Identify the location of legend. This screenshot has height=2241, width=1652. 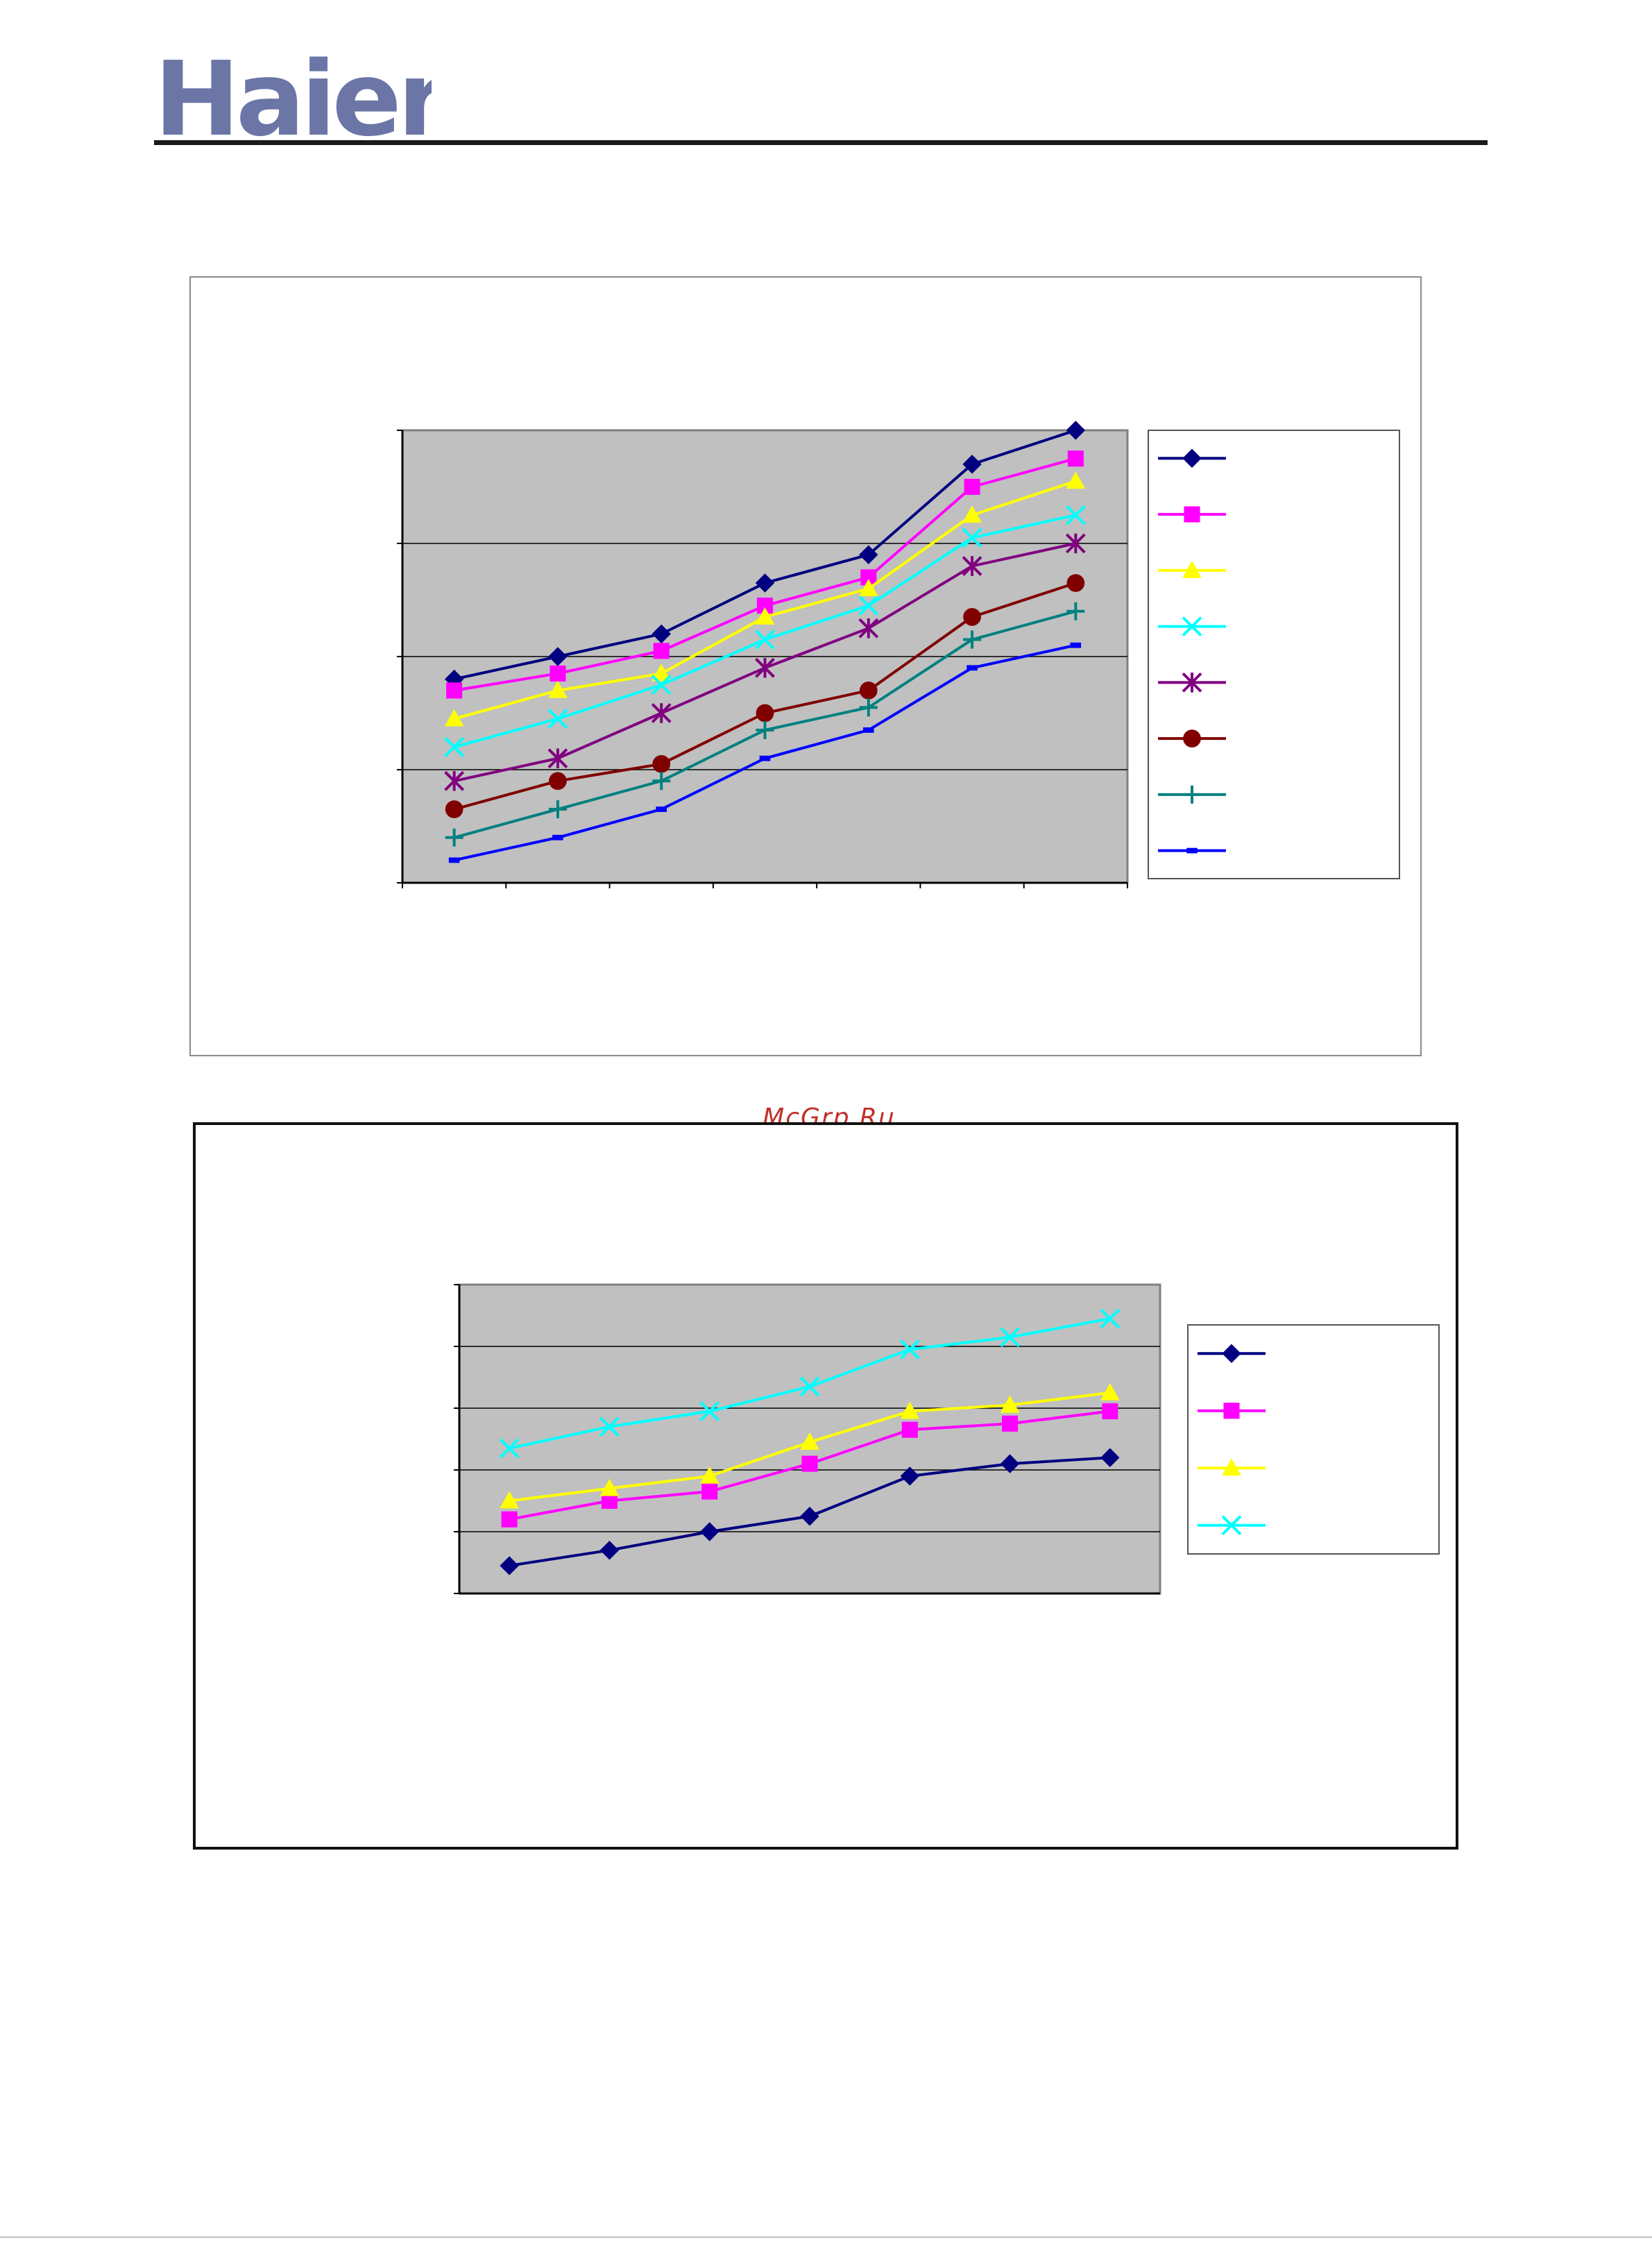
(1313, 1439).